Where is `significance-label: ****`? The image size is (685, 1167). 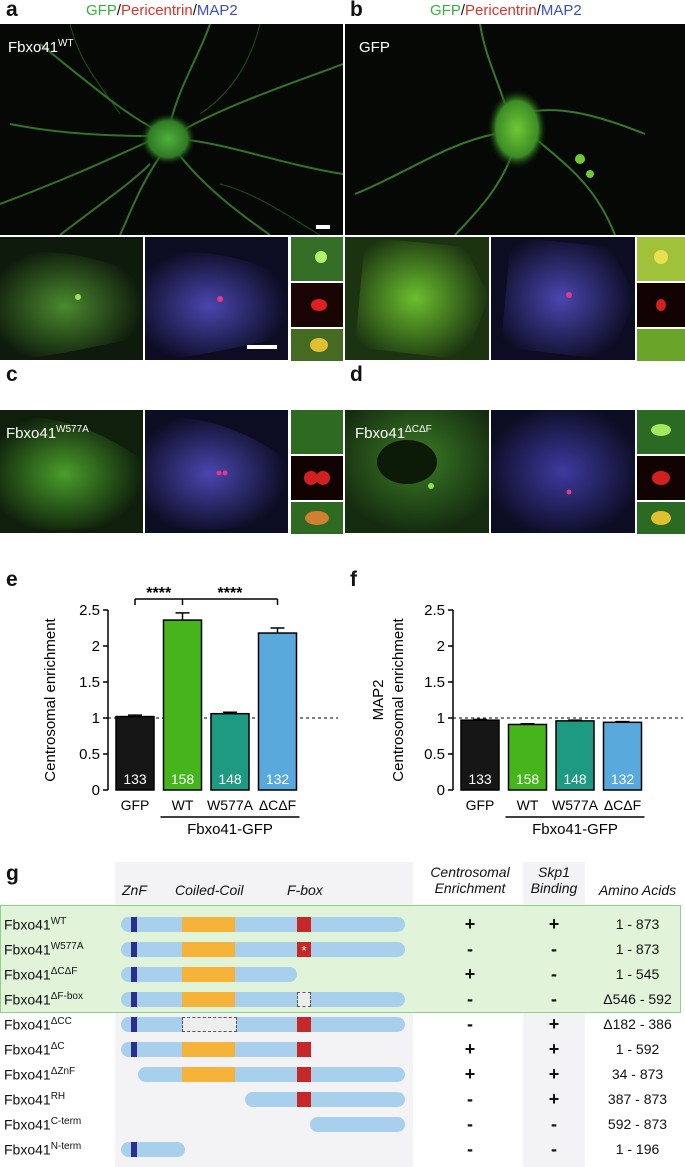
significance-label: **** is located at coordinates (159, 593).